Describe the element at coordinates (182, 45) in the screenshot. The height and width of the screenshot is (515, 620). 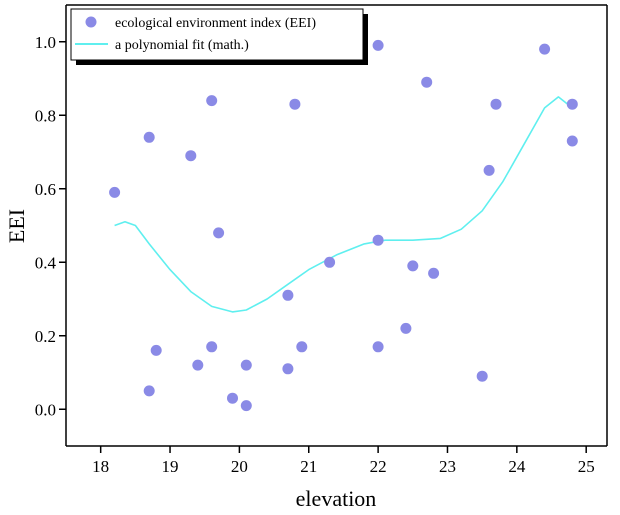
I see `legend-label-fit: a polynomial fit (math.)` at that location.